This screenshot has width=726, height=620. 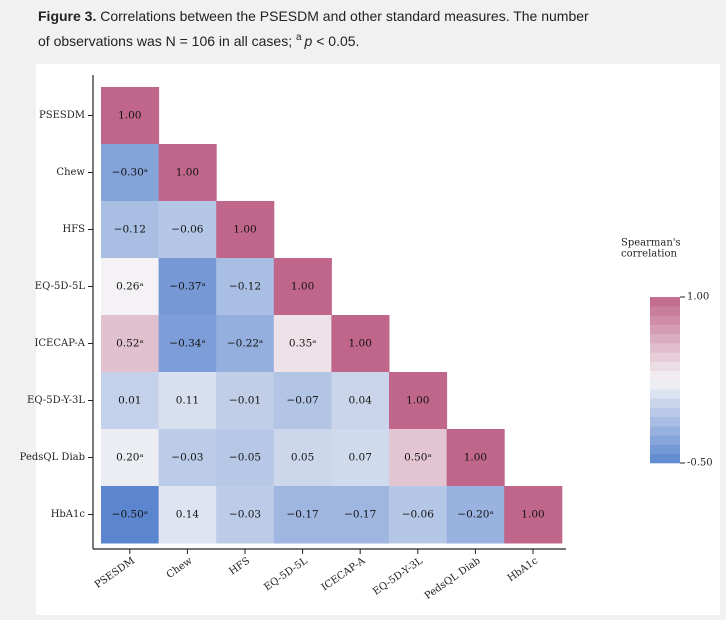 What do you see at coordinates (299, 37) in the screenshot?
I see `caption-superscript: a` at bounding box center [299, 37].